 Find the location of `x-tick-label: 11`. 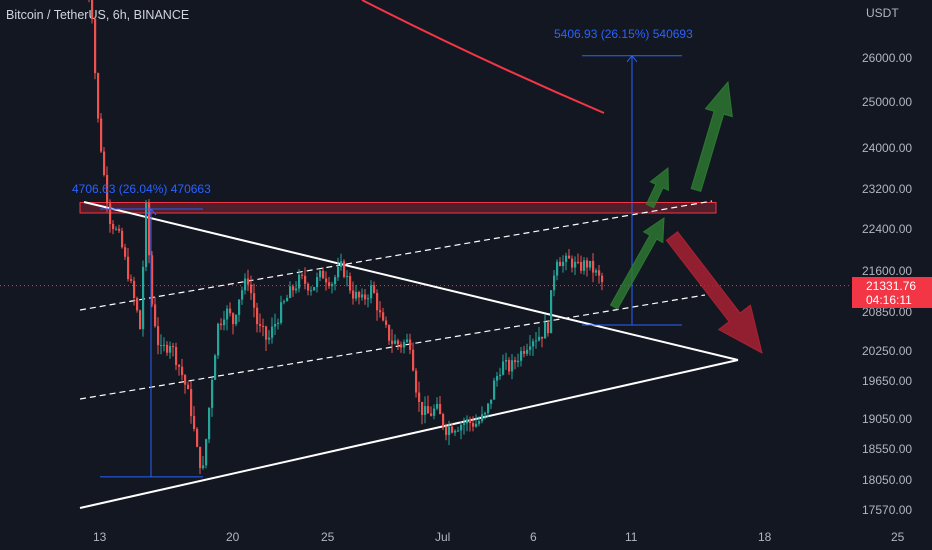

x-tick-label: 11 is located at coordinates (631, 537).